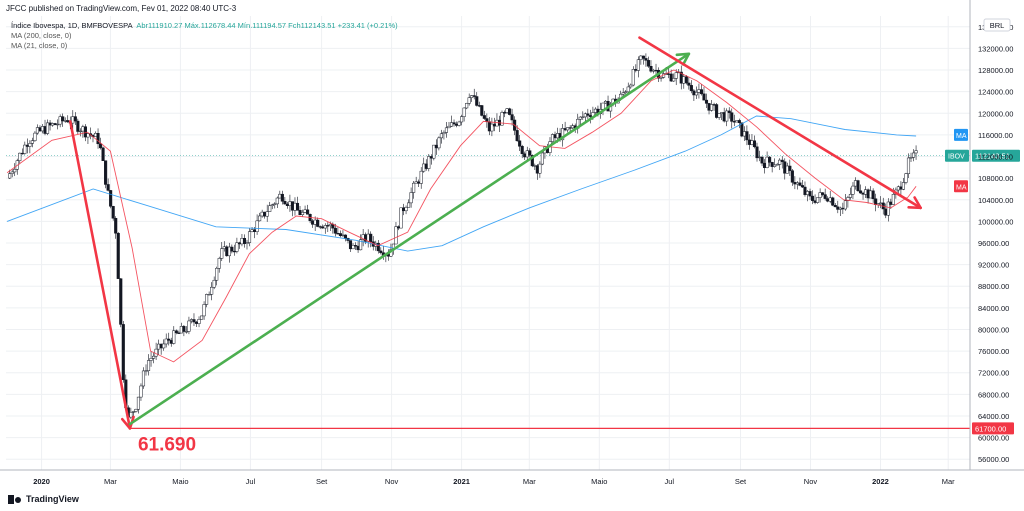  I want to click on y-tick-label: 60000.00, so click(993, 438).